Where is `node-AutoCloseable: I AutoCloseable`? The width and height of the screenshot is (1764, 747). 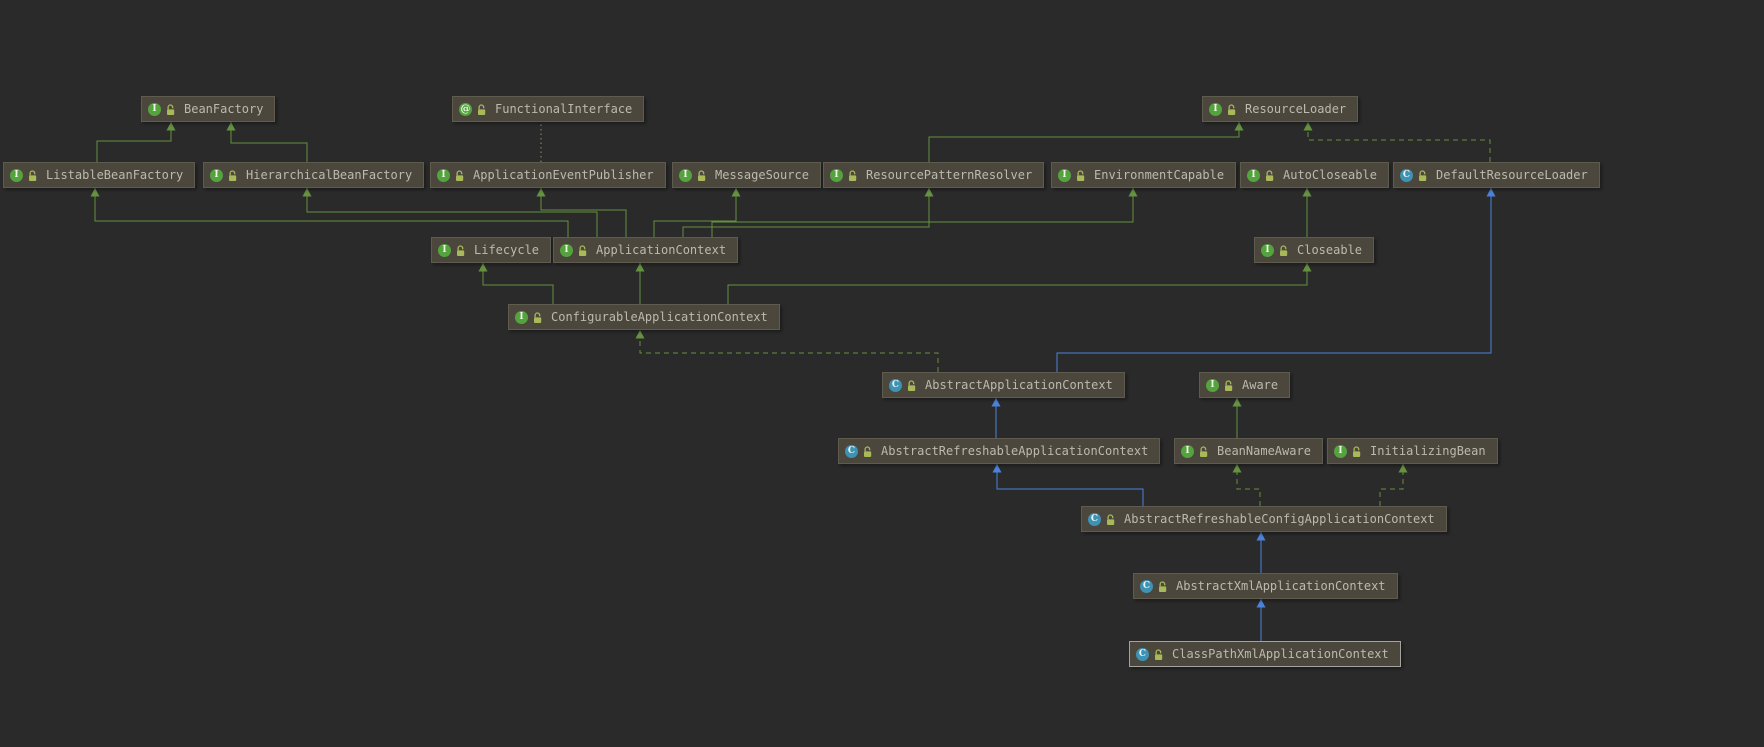 node-AutoCloseable: I AutoCloseable is located at coordinates (1314, 175).